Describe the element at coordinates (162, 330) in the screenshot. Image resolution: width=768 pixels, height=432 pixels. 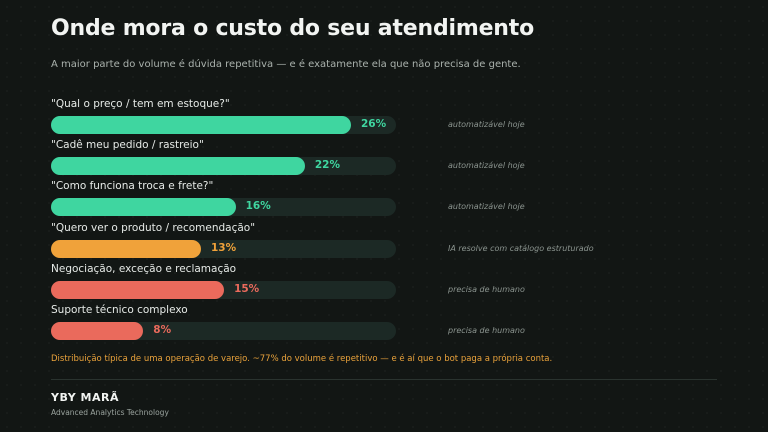
I see `bar-value-label: 8%` at that location.